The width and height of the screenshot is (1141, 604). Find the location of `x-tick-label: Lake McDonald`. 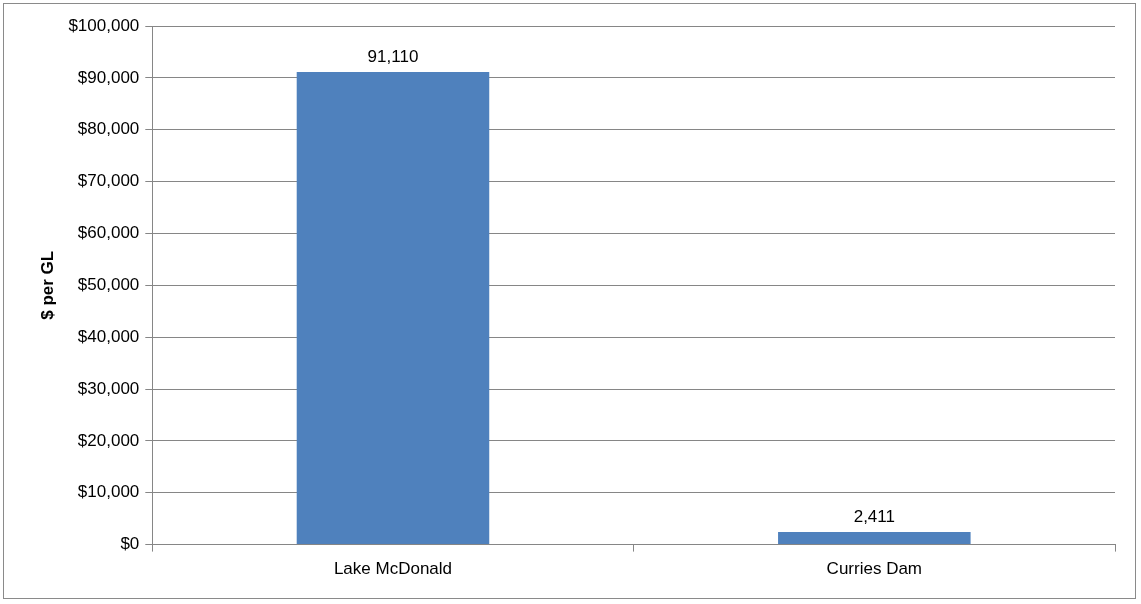

x-tick-label: Lake McDonald is located at coordinates (393, 569).